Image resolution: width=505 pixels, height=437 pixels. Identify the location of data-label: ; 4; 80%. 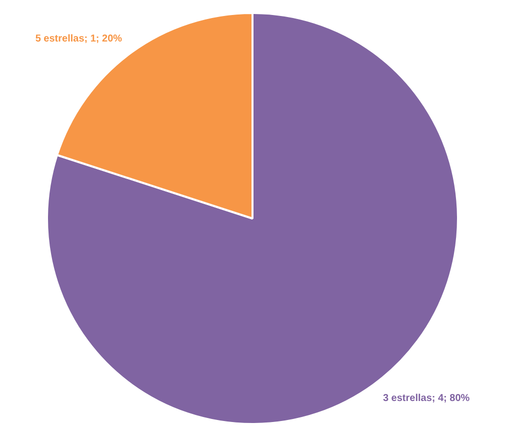
(451, 398).